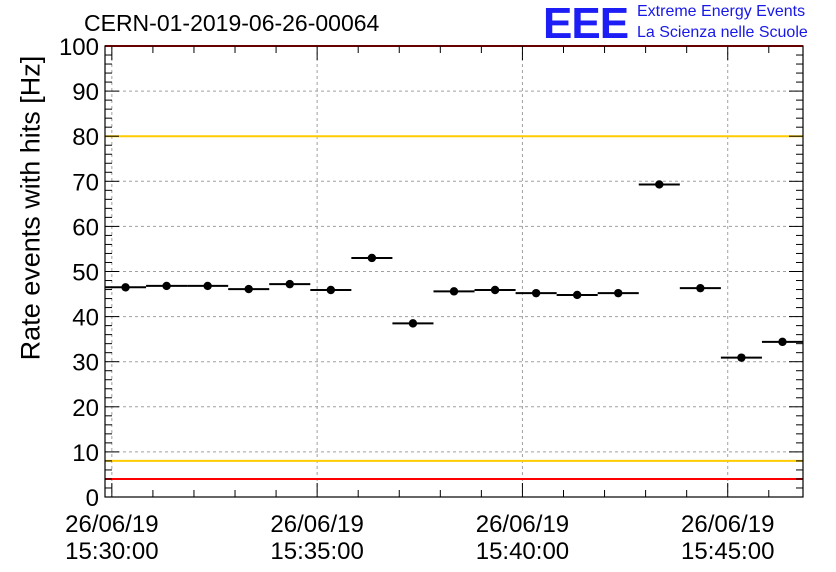  Describe the element at coordinates (316, 551) in the screenshot. I see `x-tick-time-label: 15:35:00` at that location.